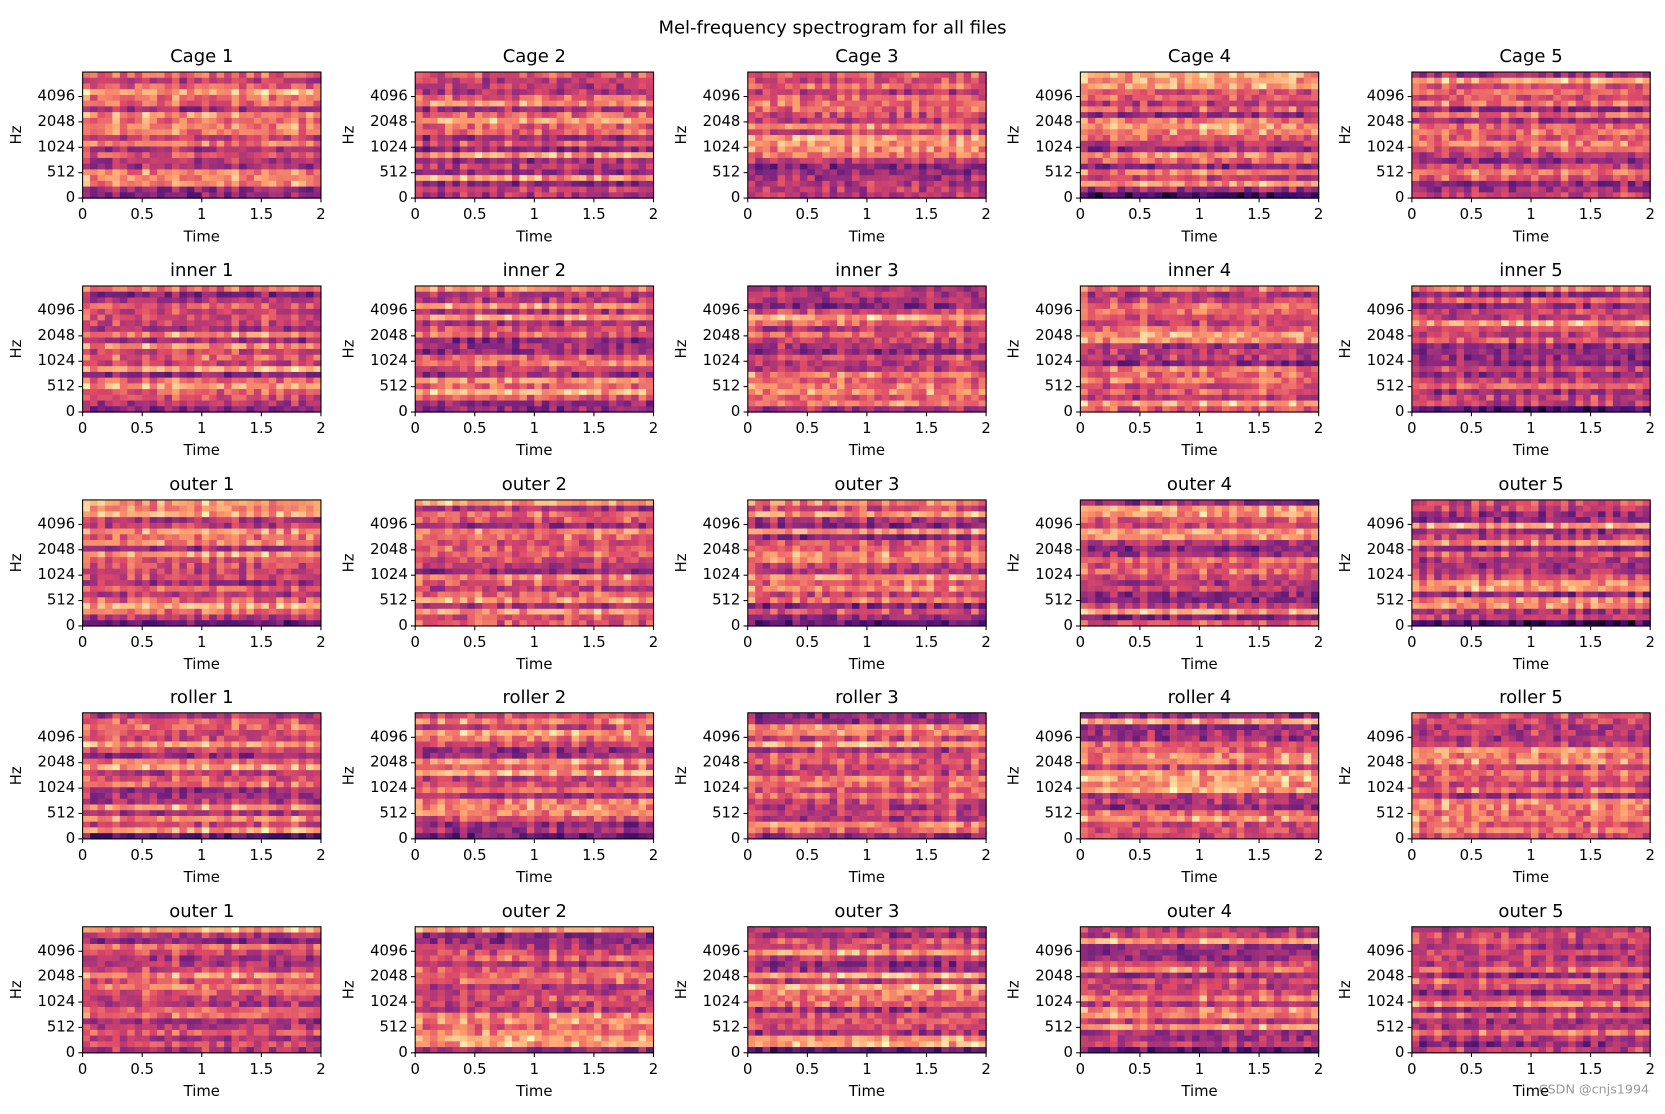 This screenshot has height=1114, width=1665. I want to click on y-tick-label: 4096, so click(1386, 96).